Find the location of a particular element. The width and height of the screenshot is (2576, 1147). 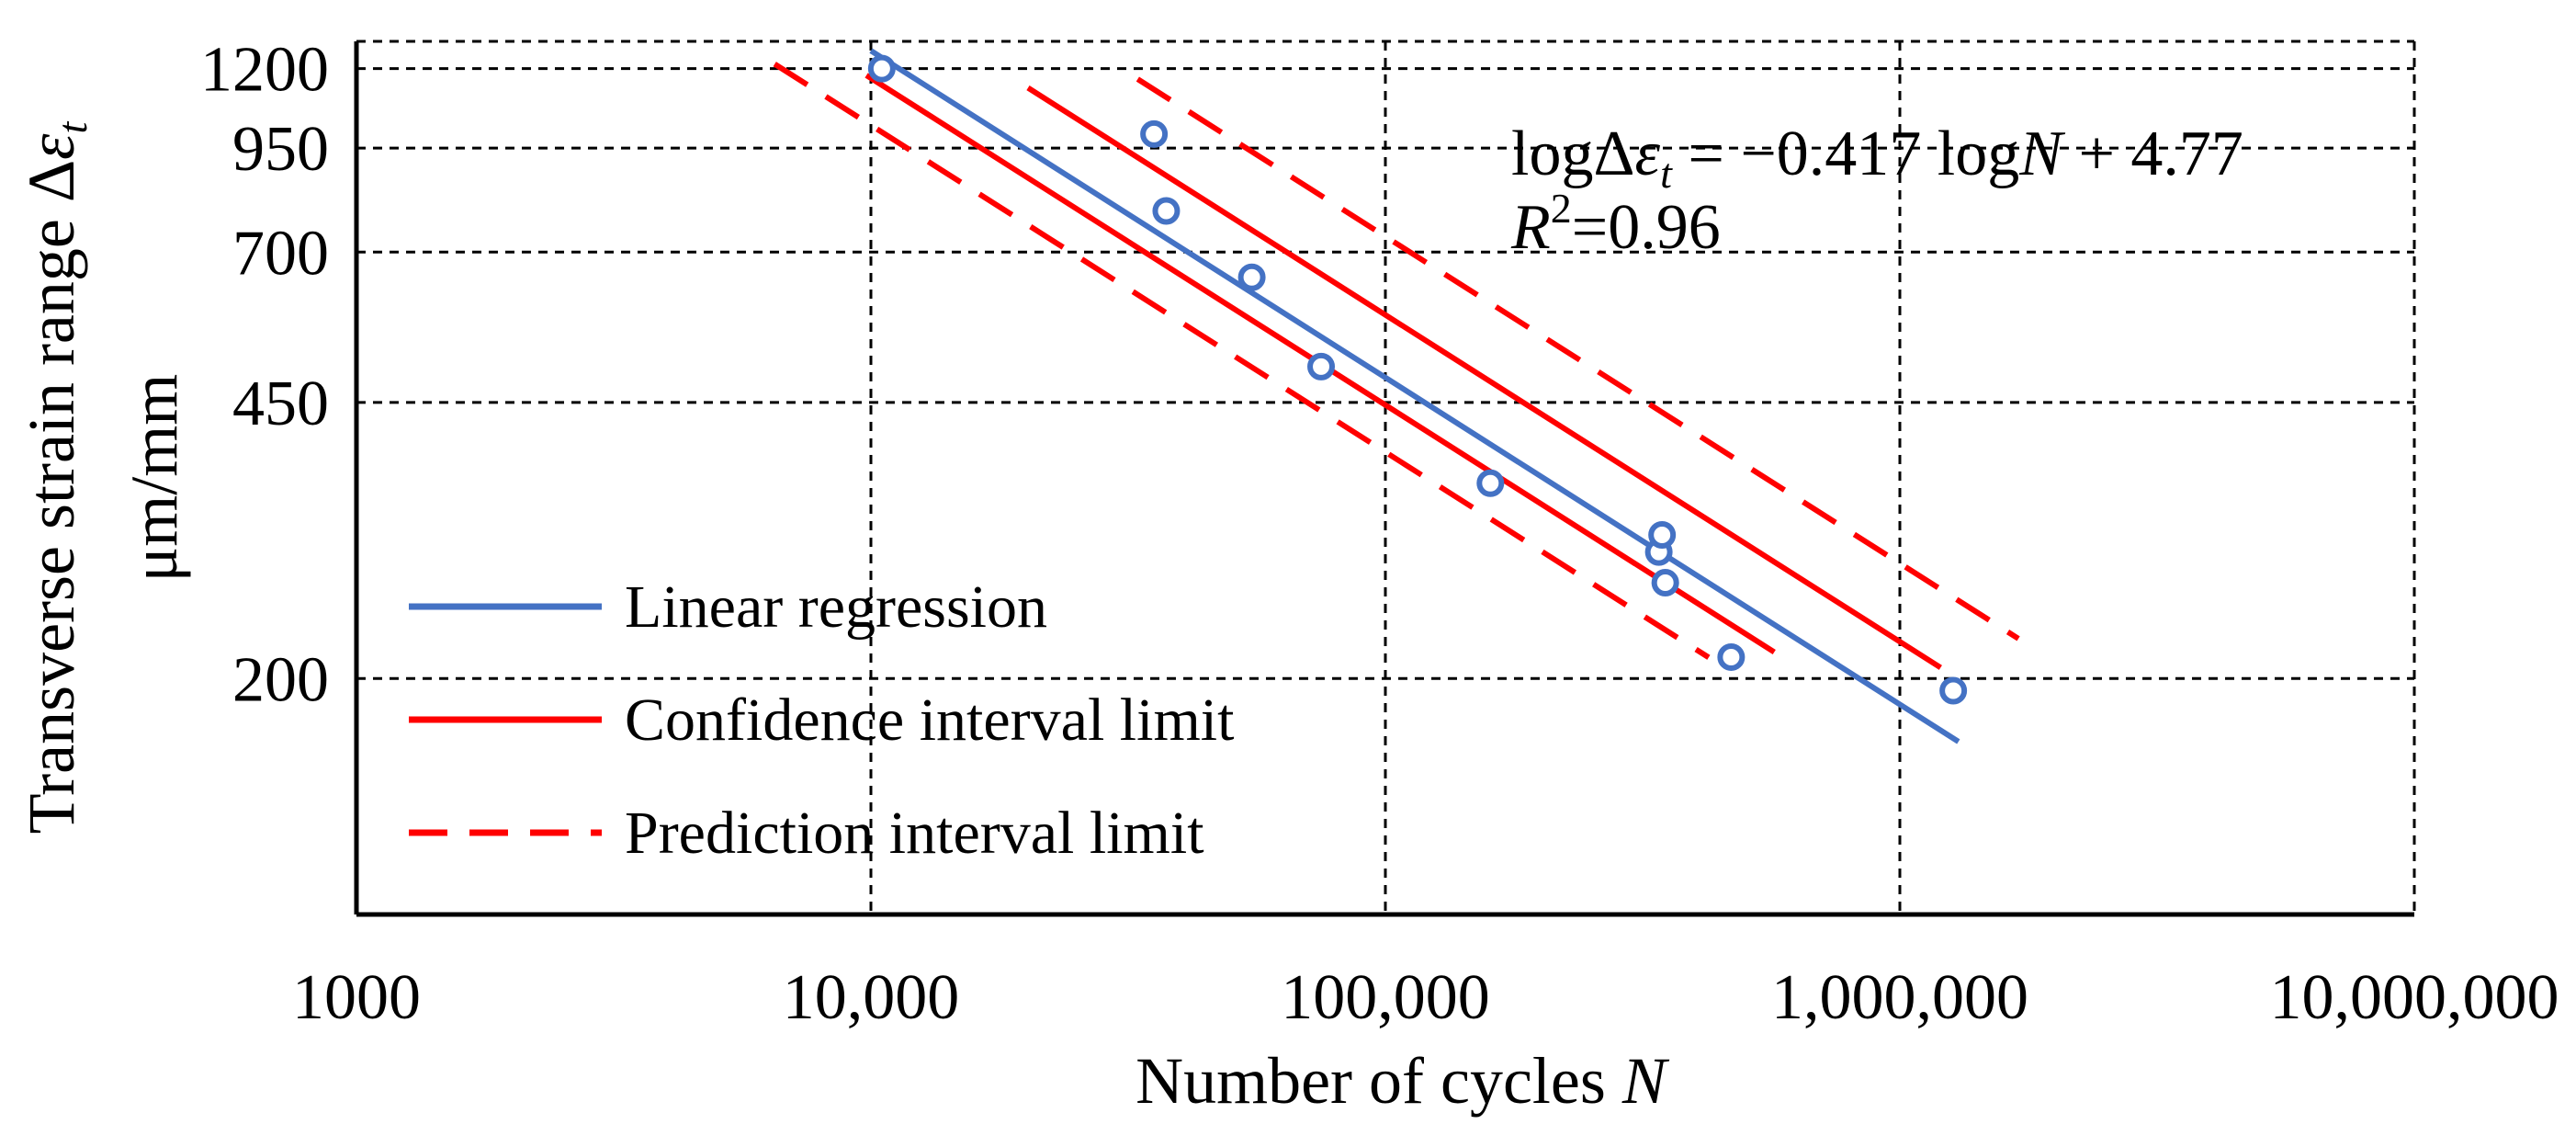

equation-text: logΔεt = −0.417 logN + 4.77 is located at coordinates (1877, 158).